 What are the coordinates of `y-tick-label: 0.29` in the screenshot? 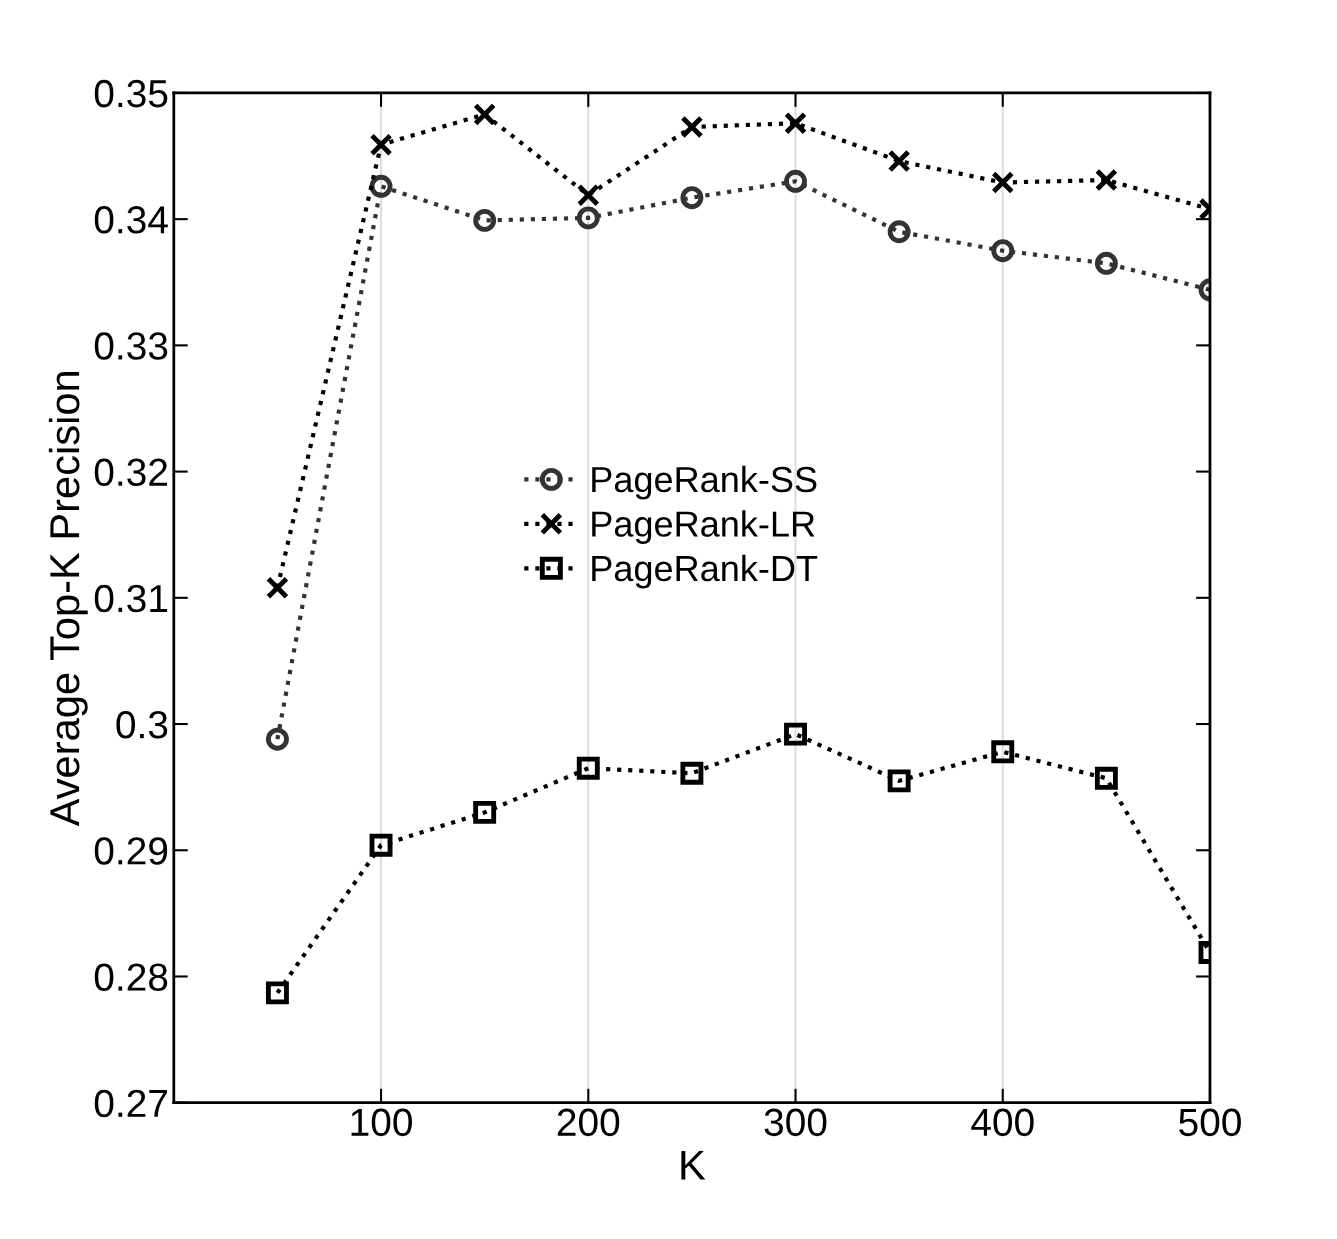 It's located at (131, 851).